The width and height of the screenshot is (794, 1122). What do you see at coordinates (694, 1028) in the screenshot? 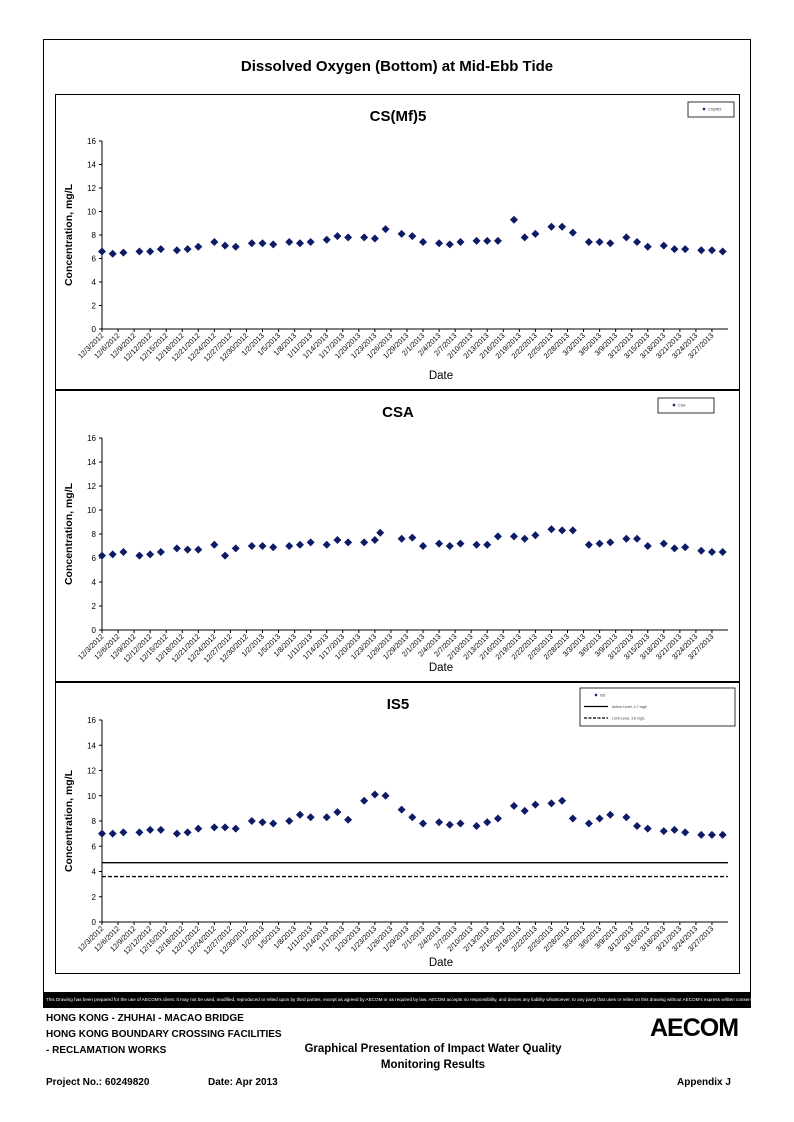
I see `aecom-logo: AECOM` at bounding box center [694, 1028].